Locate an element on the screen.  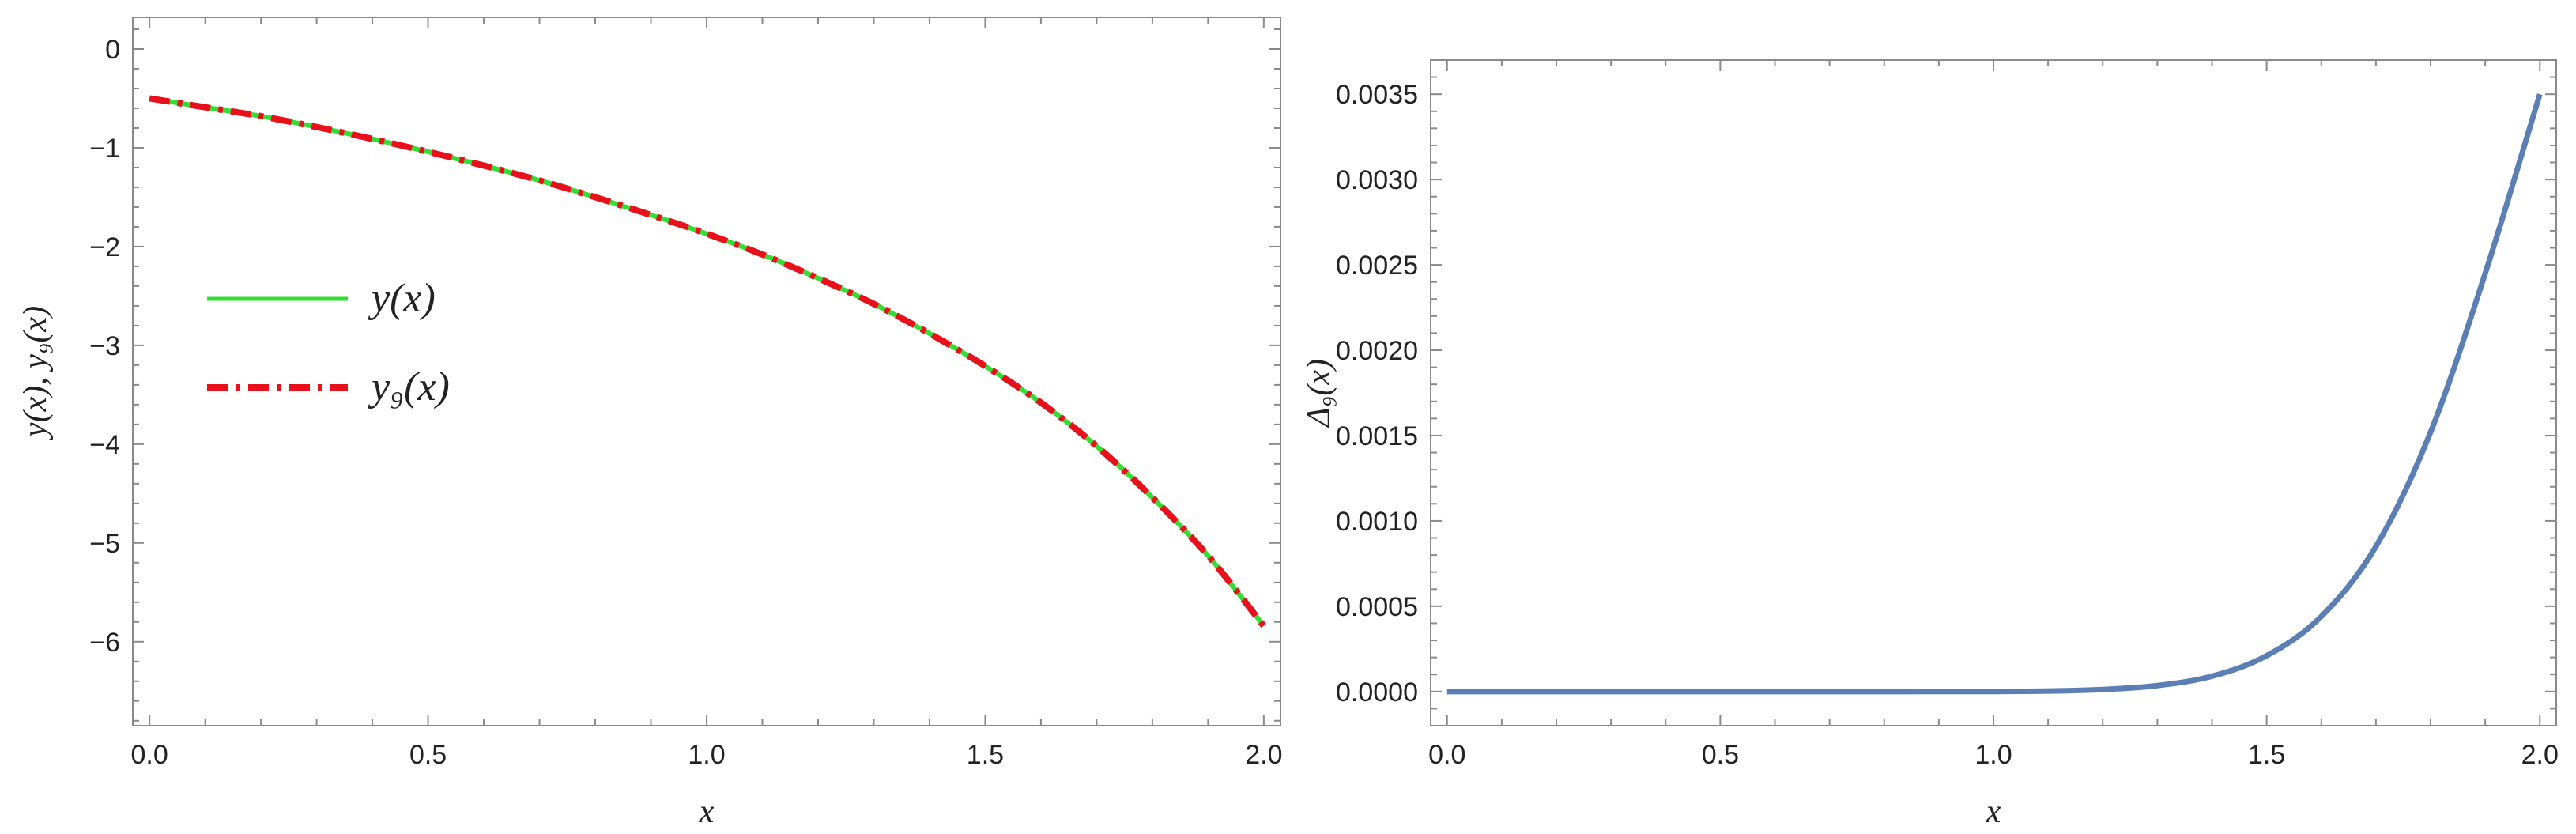
left-legend: y(x) y₉(x) is located at coordinates (328, 342).